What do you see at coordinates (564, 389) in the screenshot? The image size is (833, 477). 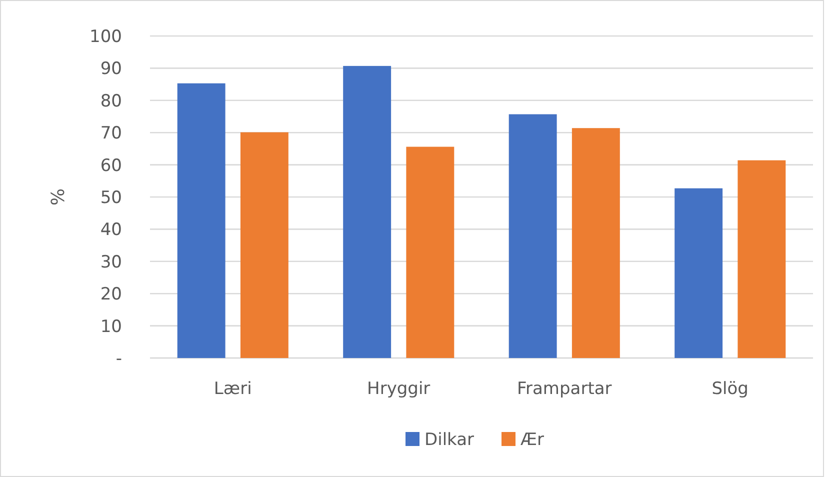 I see `x-tick-label: Frampartar` at bounding box center [564, 389].